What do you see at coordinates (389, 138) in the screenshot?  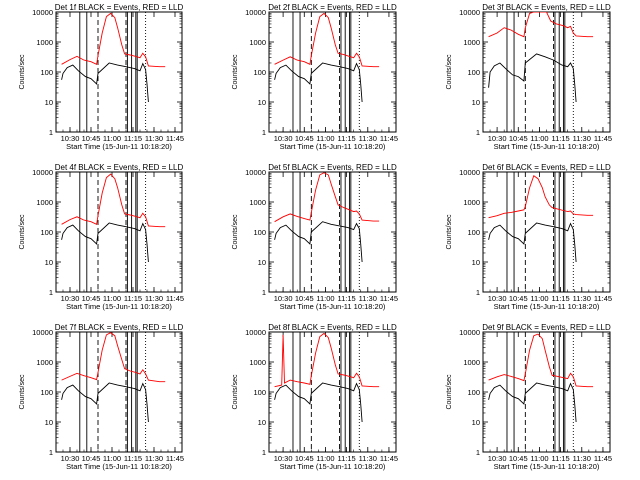 I see `chart-2-xtick-label: 11:45` at bounding box center [389, 138].